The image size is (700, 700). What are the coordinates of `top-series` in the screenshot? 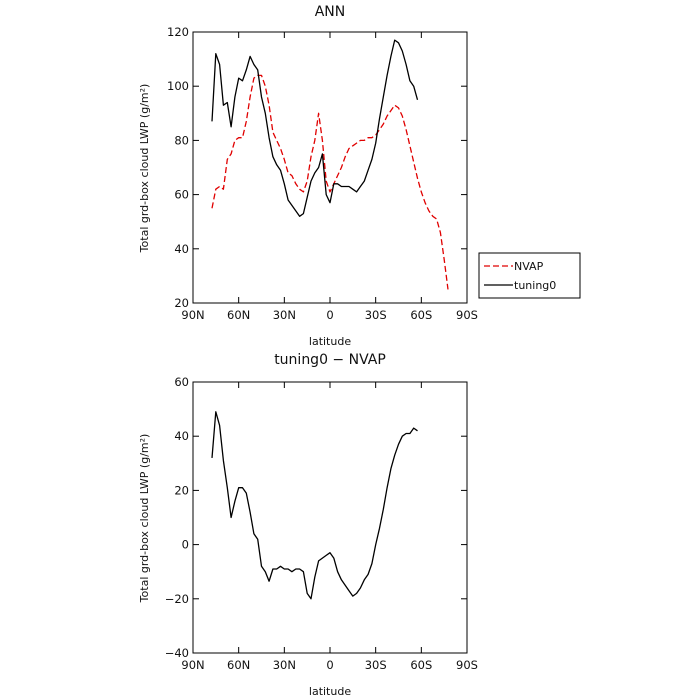 It's located at (330, 164).